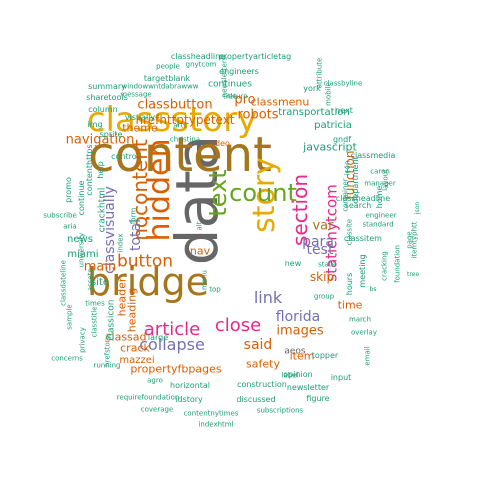 Image resolution: width=480 pixels, height=480 pixels. Describe the element at coordinates (63, 283) in the screenshot. I see `word: classdateline` at that location.